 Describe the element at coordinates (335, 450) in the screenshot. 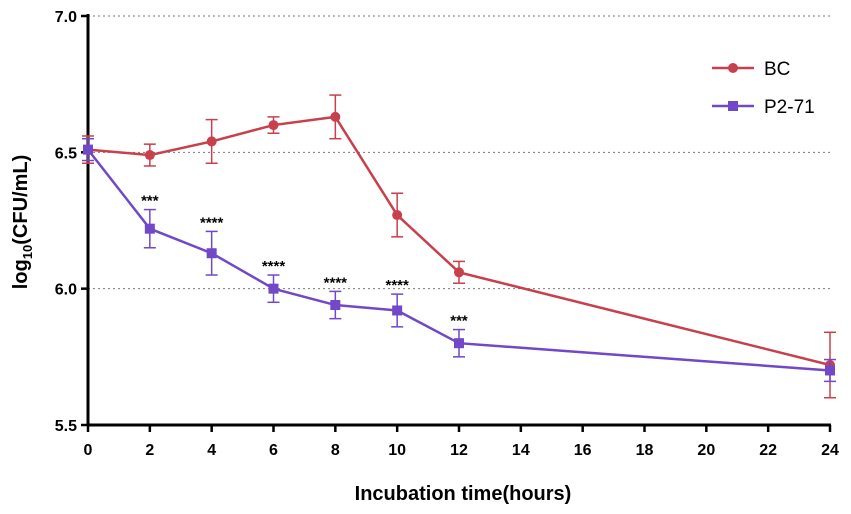

I see `x-tick-label: 8` at that location.